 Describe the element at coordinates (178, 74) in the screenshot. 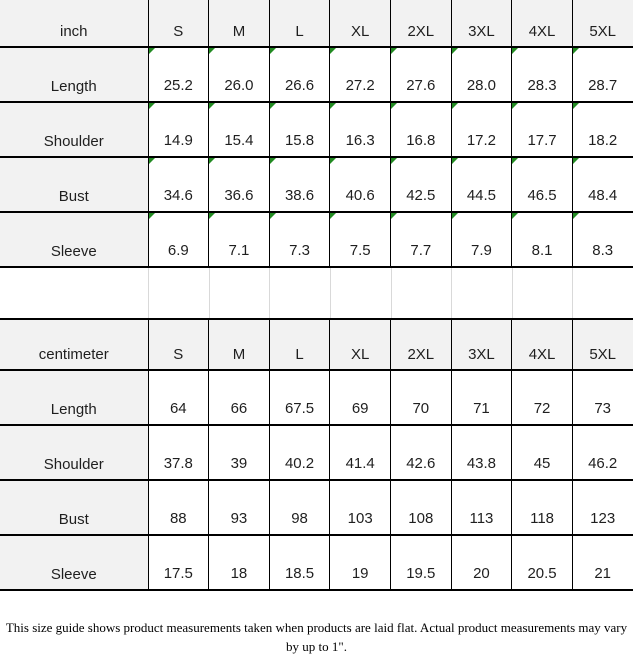

I see `measurement-value: 25.2` at that location.